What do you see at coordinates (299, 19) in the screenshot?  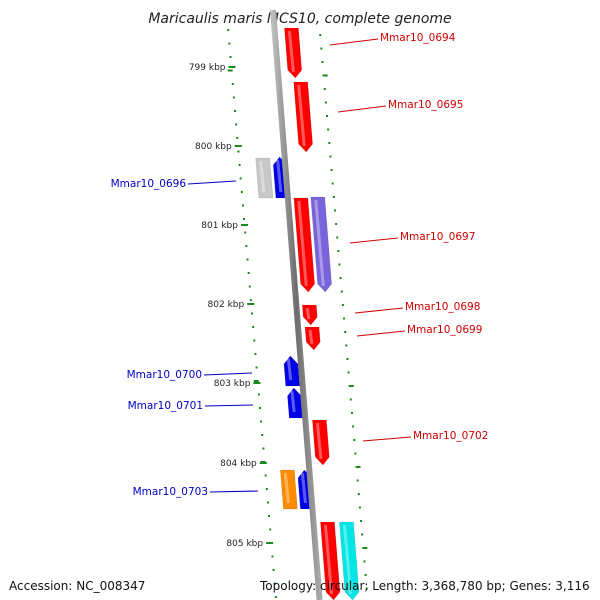 I see `map-title: Maricaulis maris MCS10, complete genome` at bounding box center [299, 19].